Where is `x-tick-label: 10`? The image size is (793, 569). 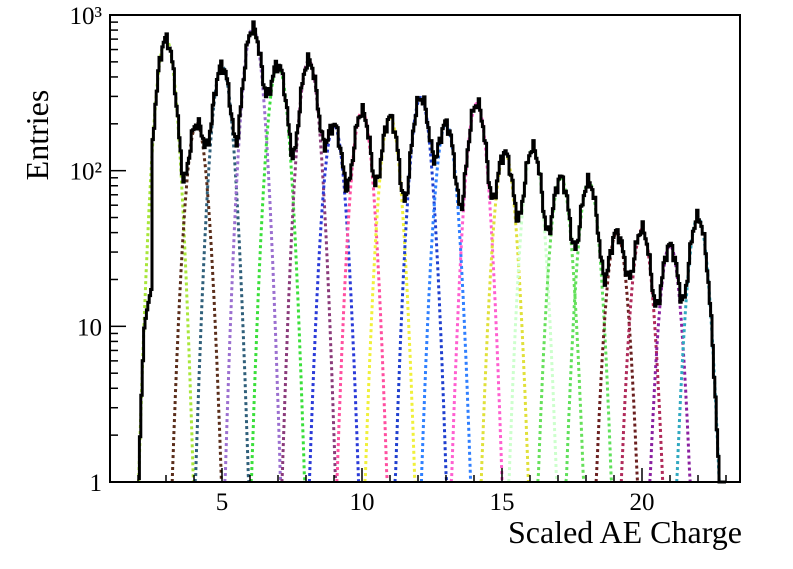 x-tick-label: 10 is located at coordinates (362, 502).